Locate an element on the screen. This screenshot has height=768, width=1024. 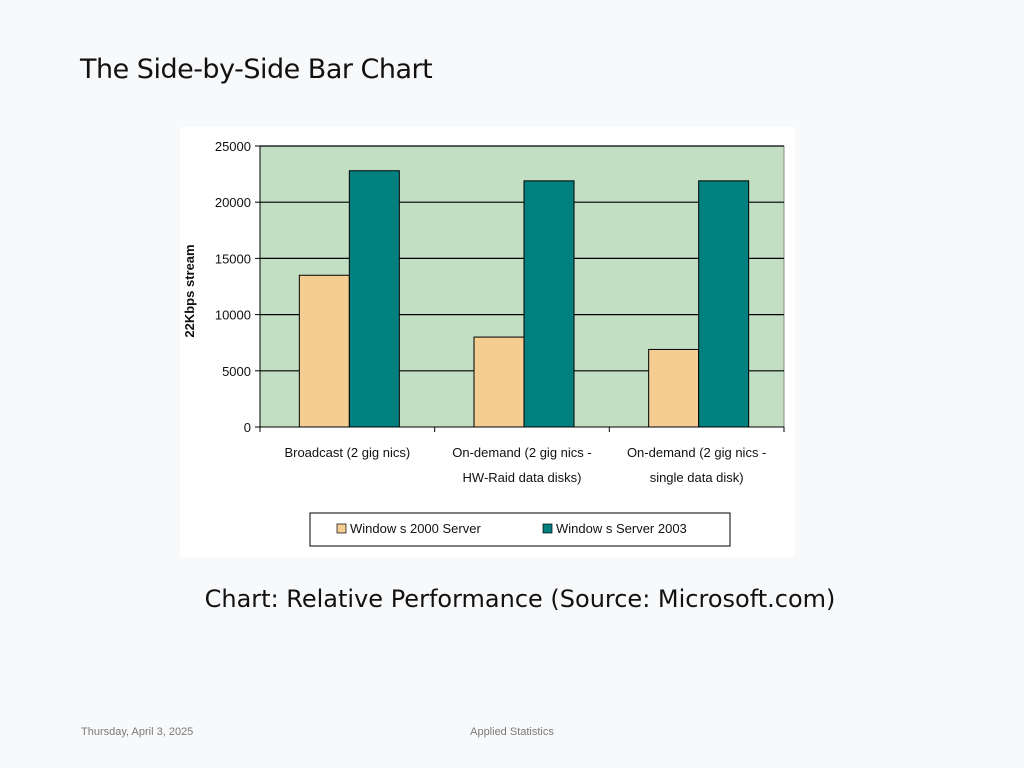
y-tick-label: 0 is located at coordinates (247, 427).